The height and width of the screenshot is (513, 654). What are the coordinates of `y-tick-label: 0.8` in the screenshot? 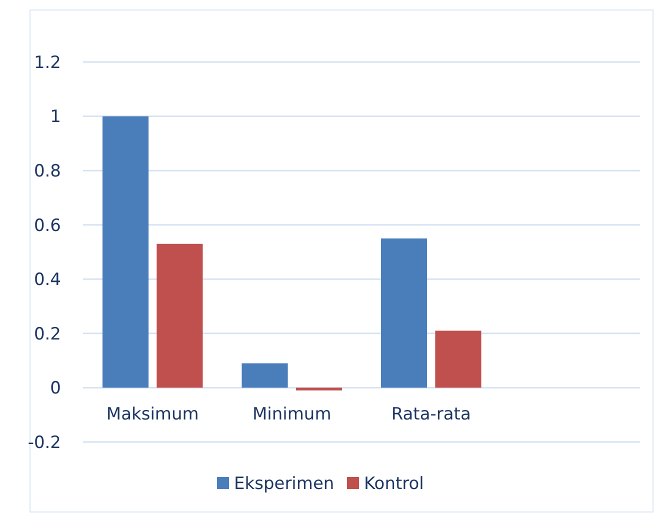 It's located at (47, 172).